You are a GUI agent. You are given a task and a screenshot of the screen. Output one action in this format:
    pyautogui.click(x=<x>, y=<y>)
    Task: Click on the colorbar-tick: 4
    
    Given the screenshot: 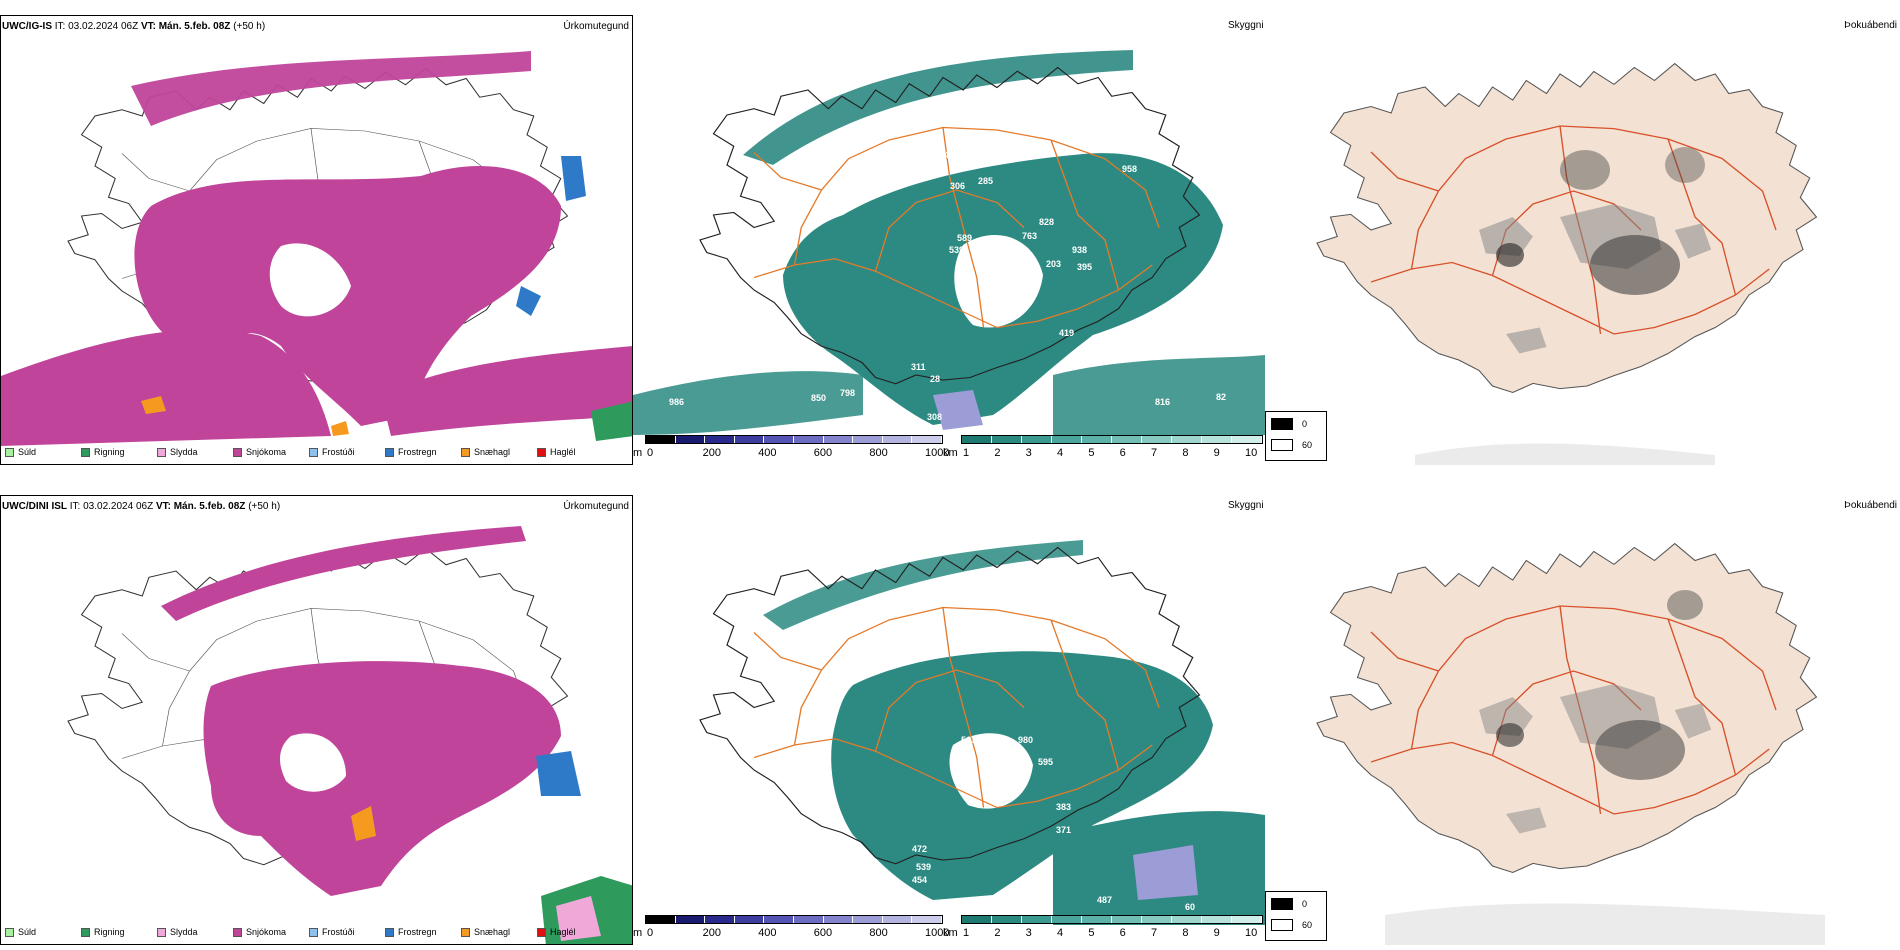 What is the action you would take?
    pyautogui.click(x=1060, y=453)
    